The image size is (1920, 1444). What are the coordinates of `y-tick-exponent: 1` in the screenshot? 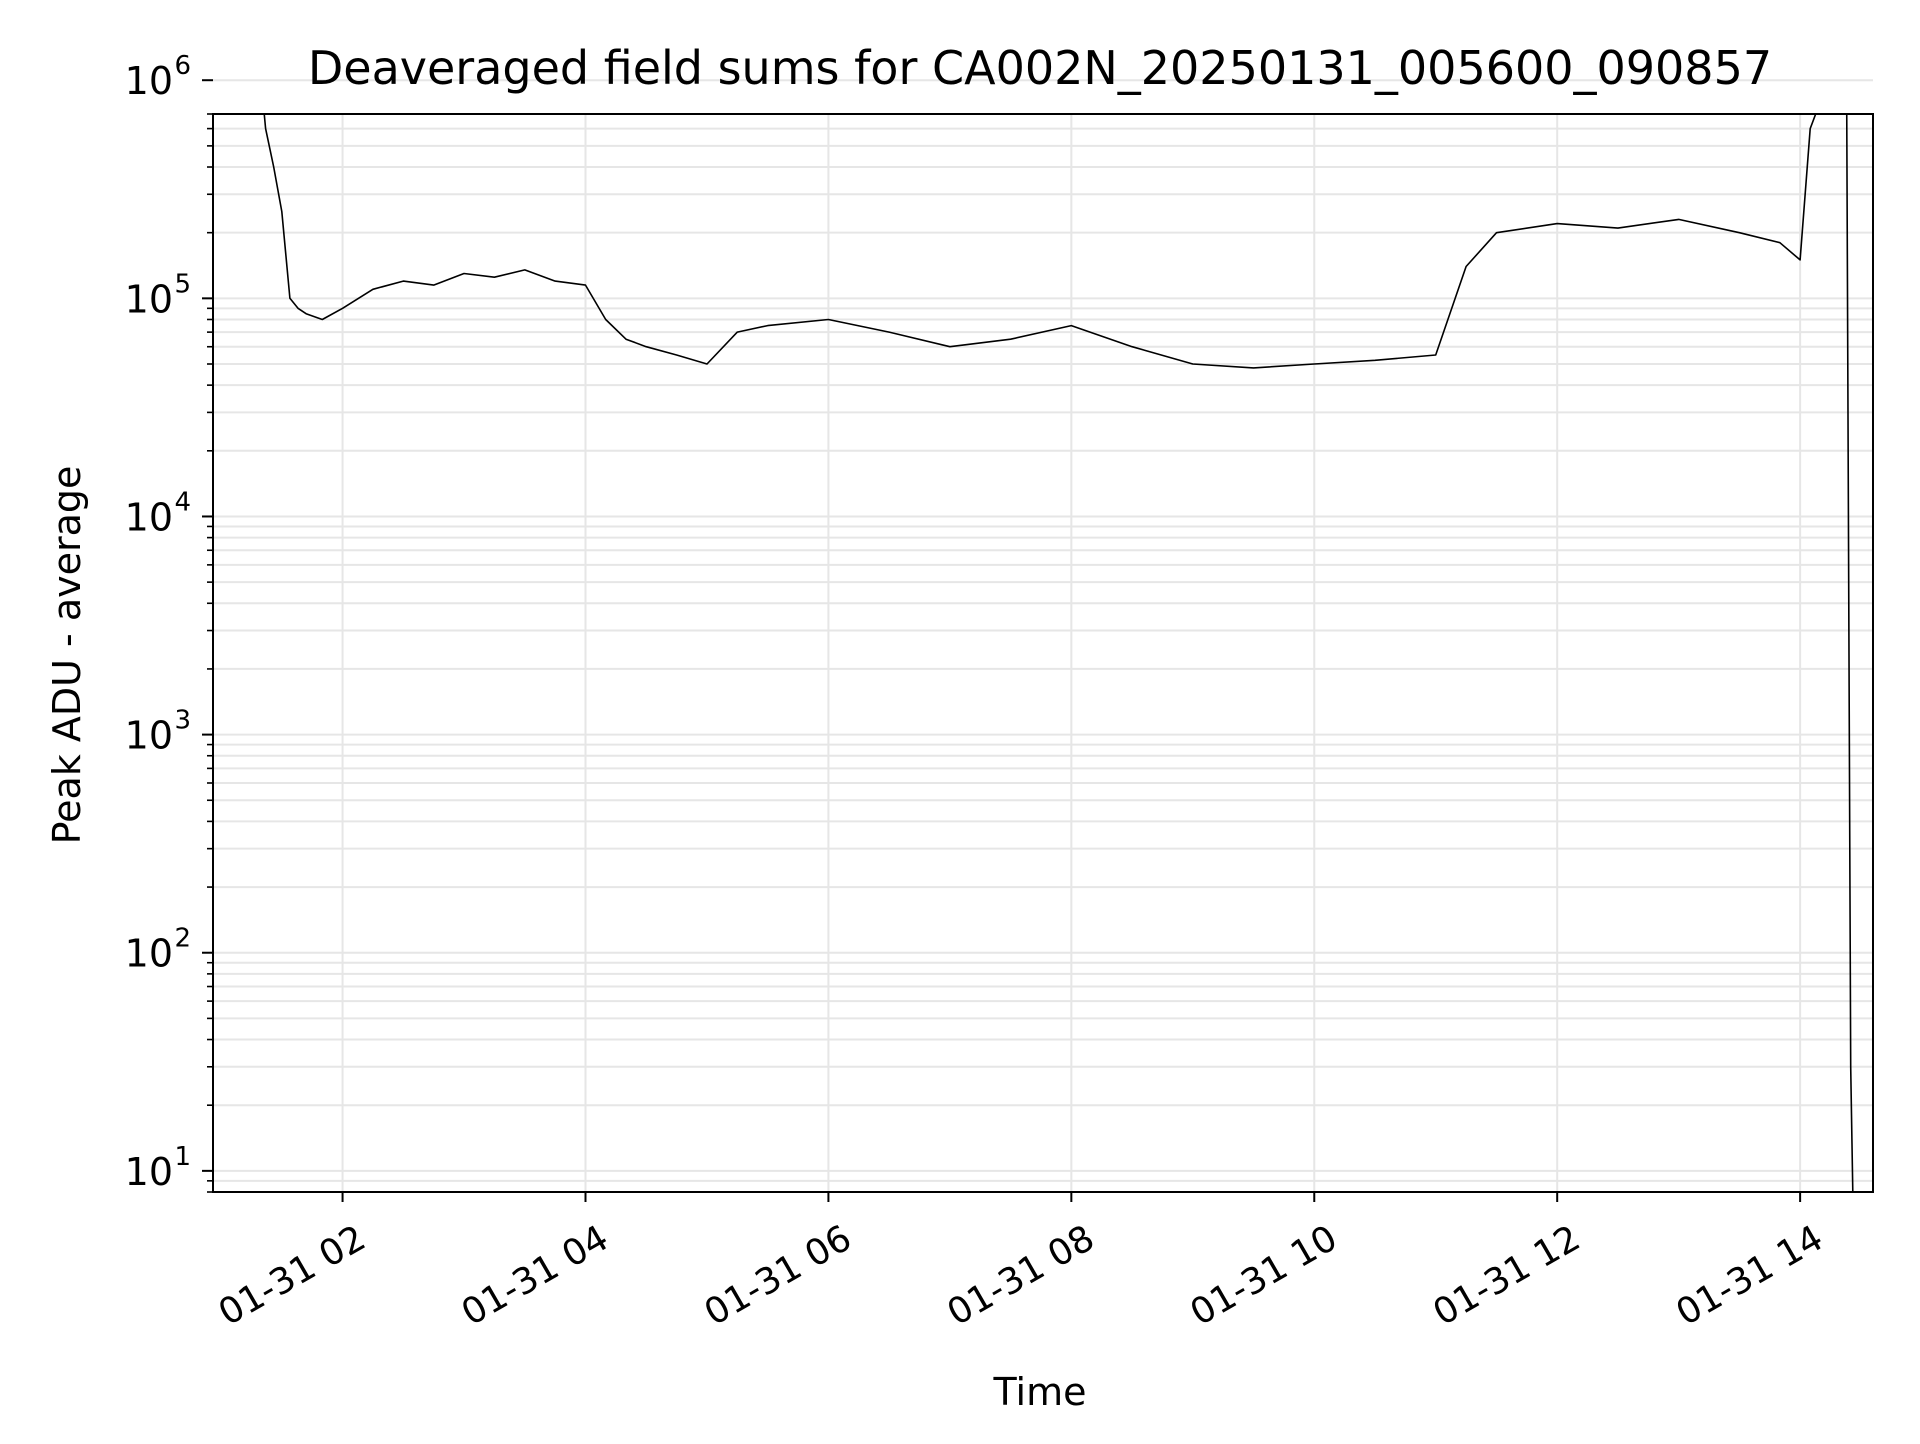 It's located at (182, 1157).